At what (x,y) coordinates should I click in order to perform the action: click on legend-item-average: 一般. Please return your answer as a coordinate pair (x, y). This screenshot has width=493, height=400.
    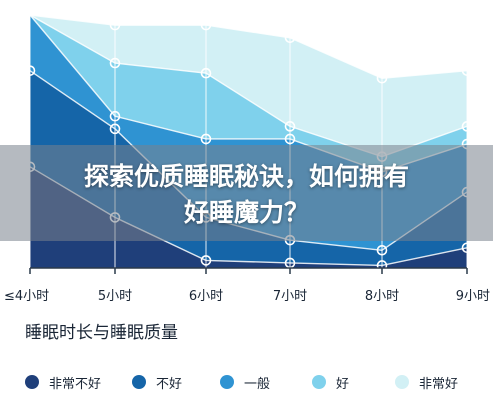
    Looking at the image, I should click on (245, 382).